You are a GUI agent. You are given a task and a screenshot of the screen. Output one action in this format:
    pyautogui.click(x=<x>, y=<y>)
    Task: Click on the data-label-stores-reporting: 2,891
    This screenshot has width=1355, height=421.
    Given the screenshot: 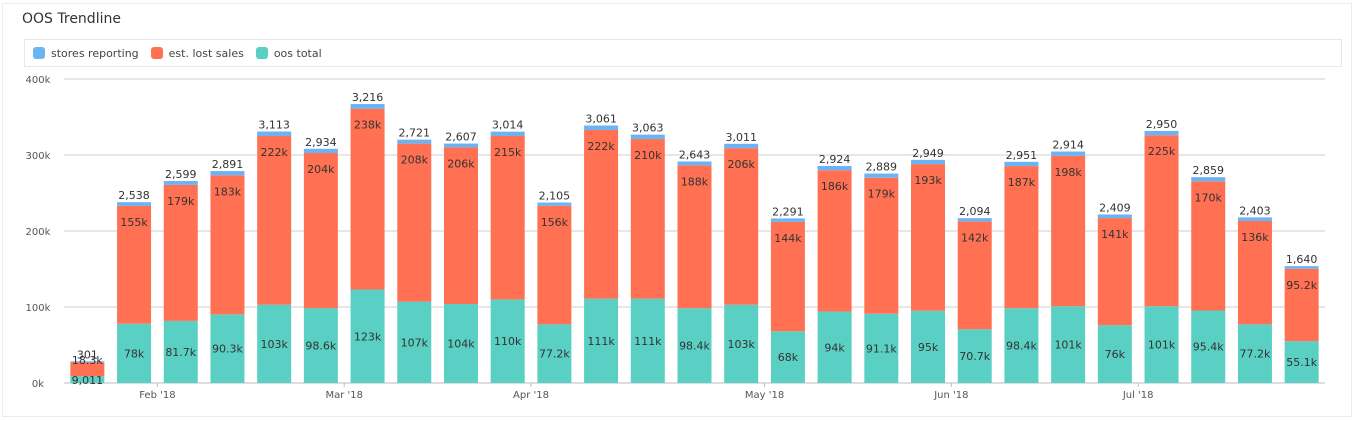 What is the action you would take?
    pyautogui.click(x=228, y=164)
    